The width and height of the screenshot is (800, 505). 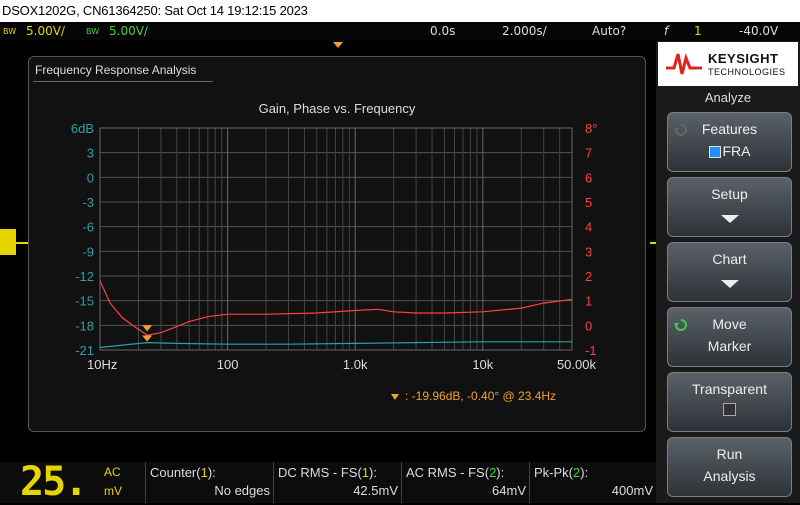 What do you see at coordinates (84, 350) in the screenshot?
I see `y-left-tick-label: -21` at bounding box center [84, 350].